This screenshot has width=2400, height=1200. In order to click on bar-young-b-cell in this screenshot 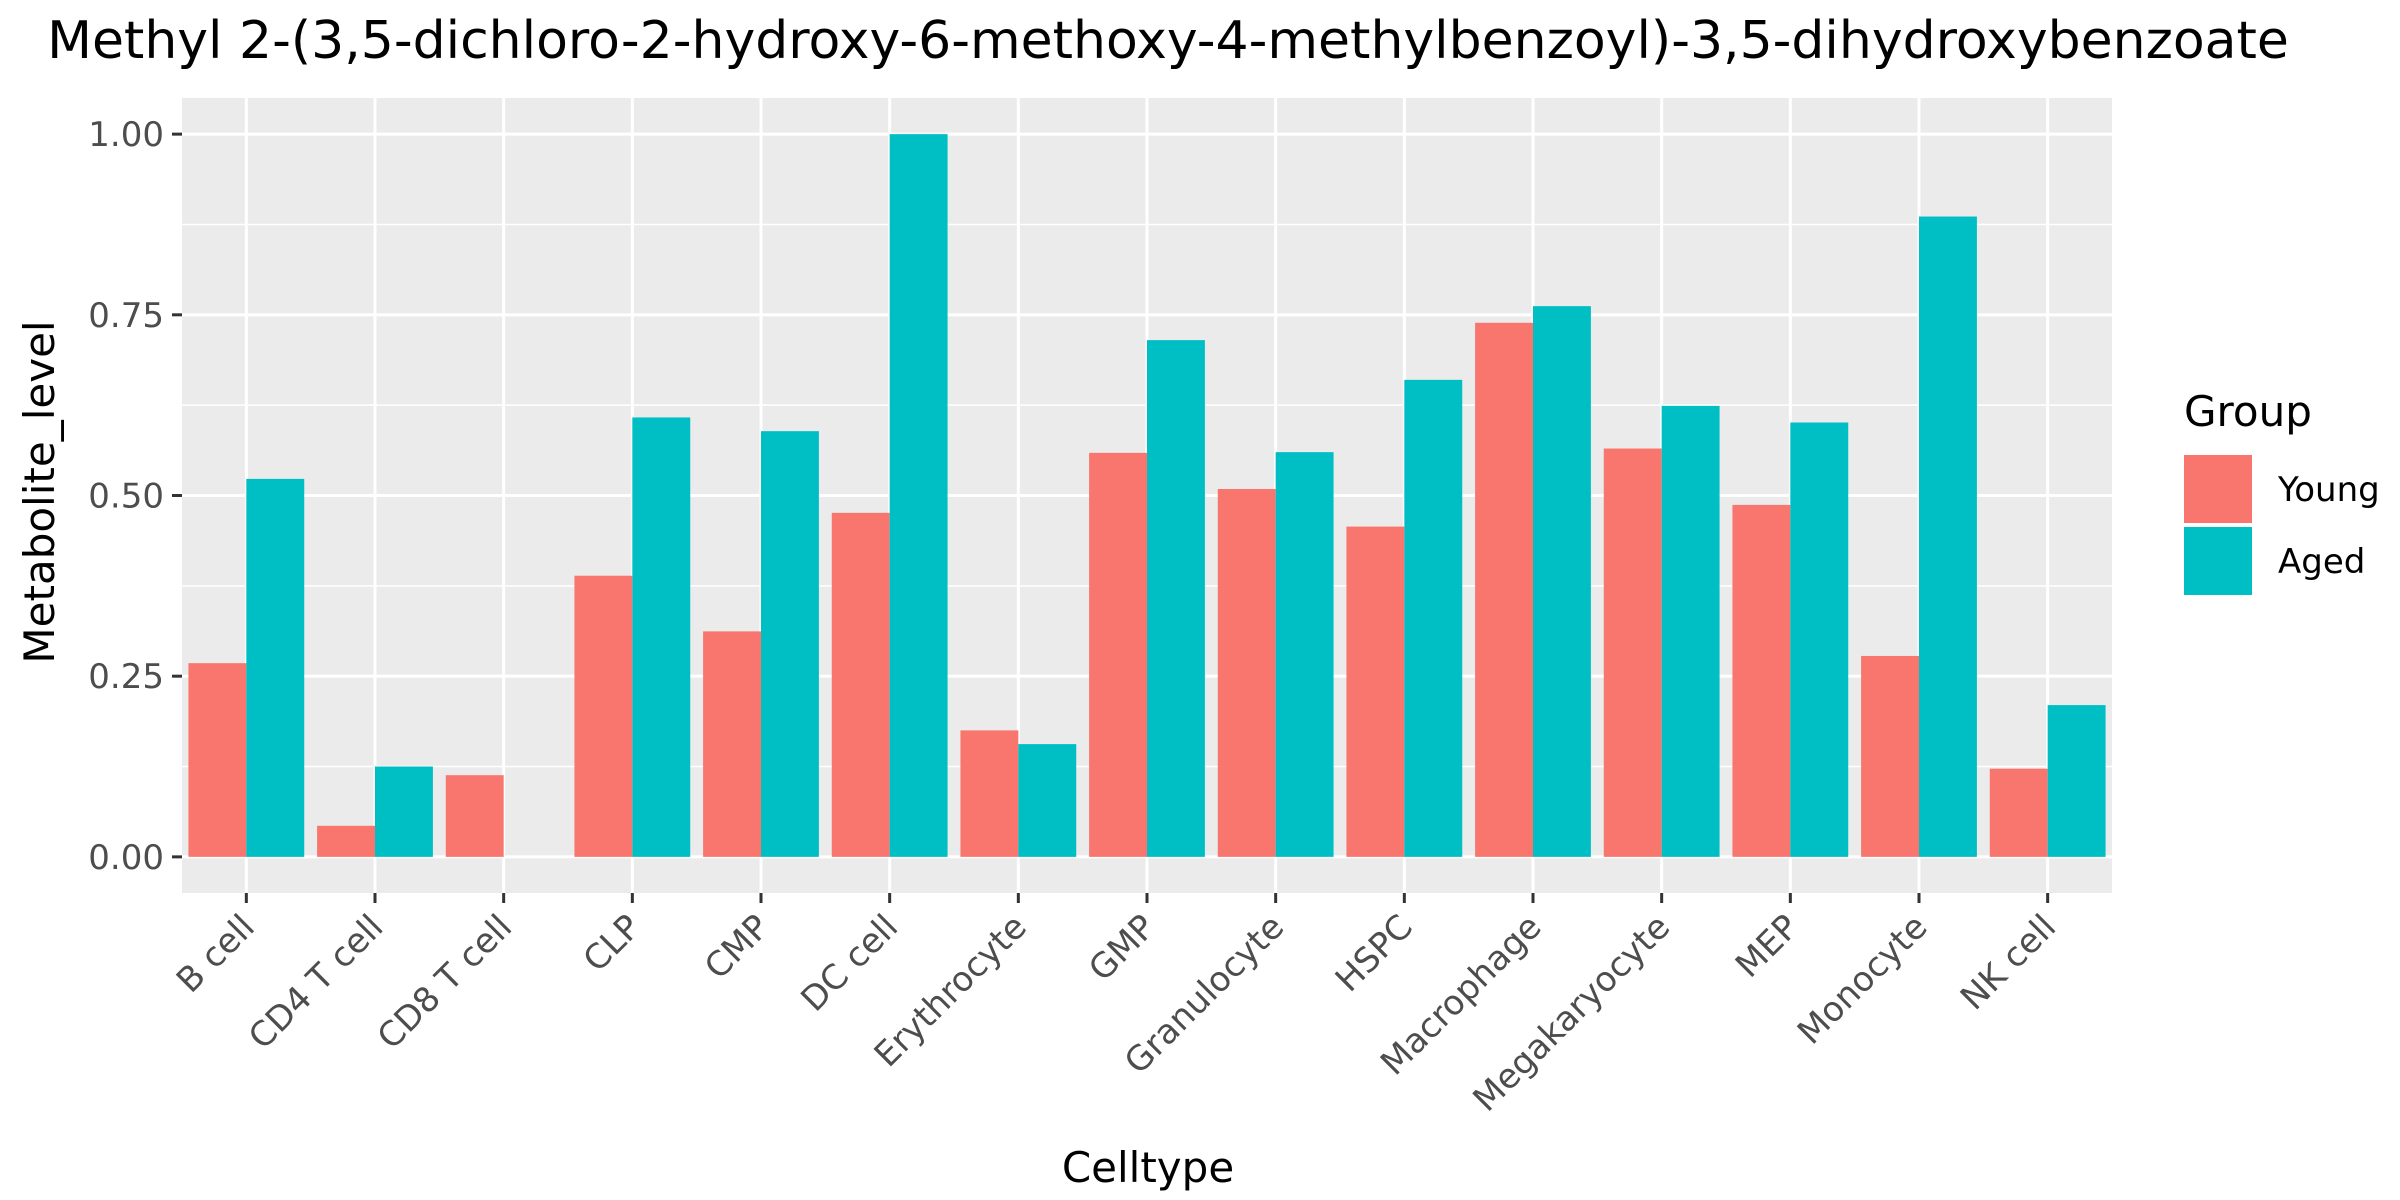, I will do `click(217, 760)`.